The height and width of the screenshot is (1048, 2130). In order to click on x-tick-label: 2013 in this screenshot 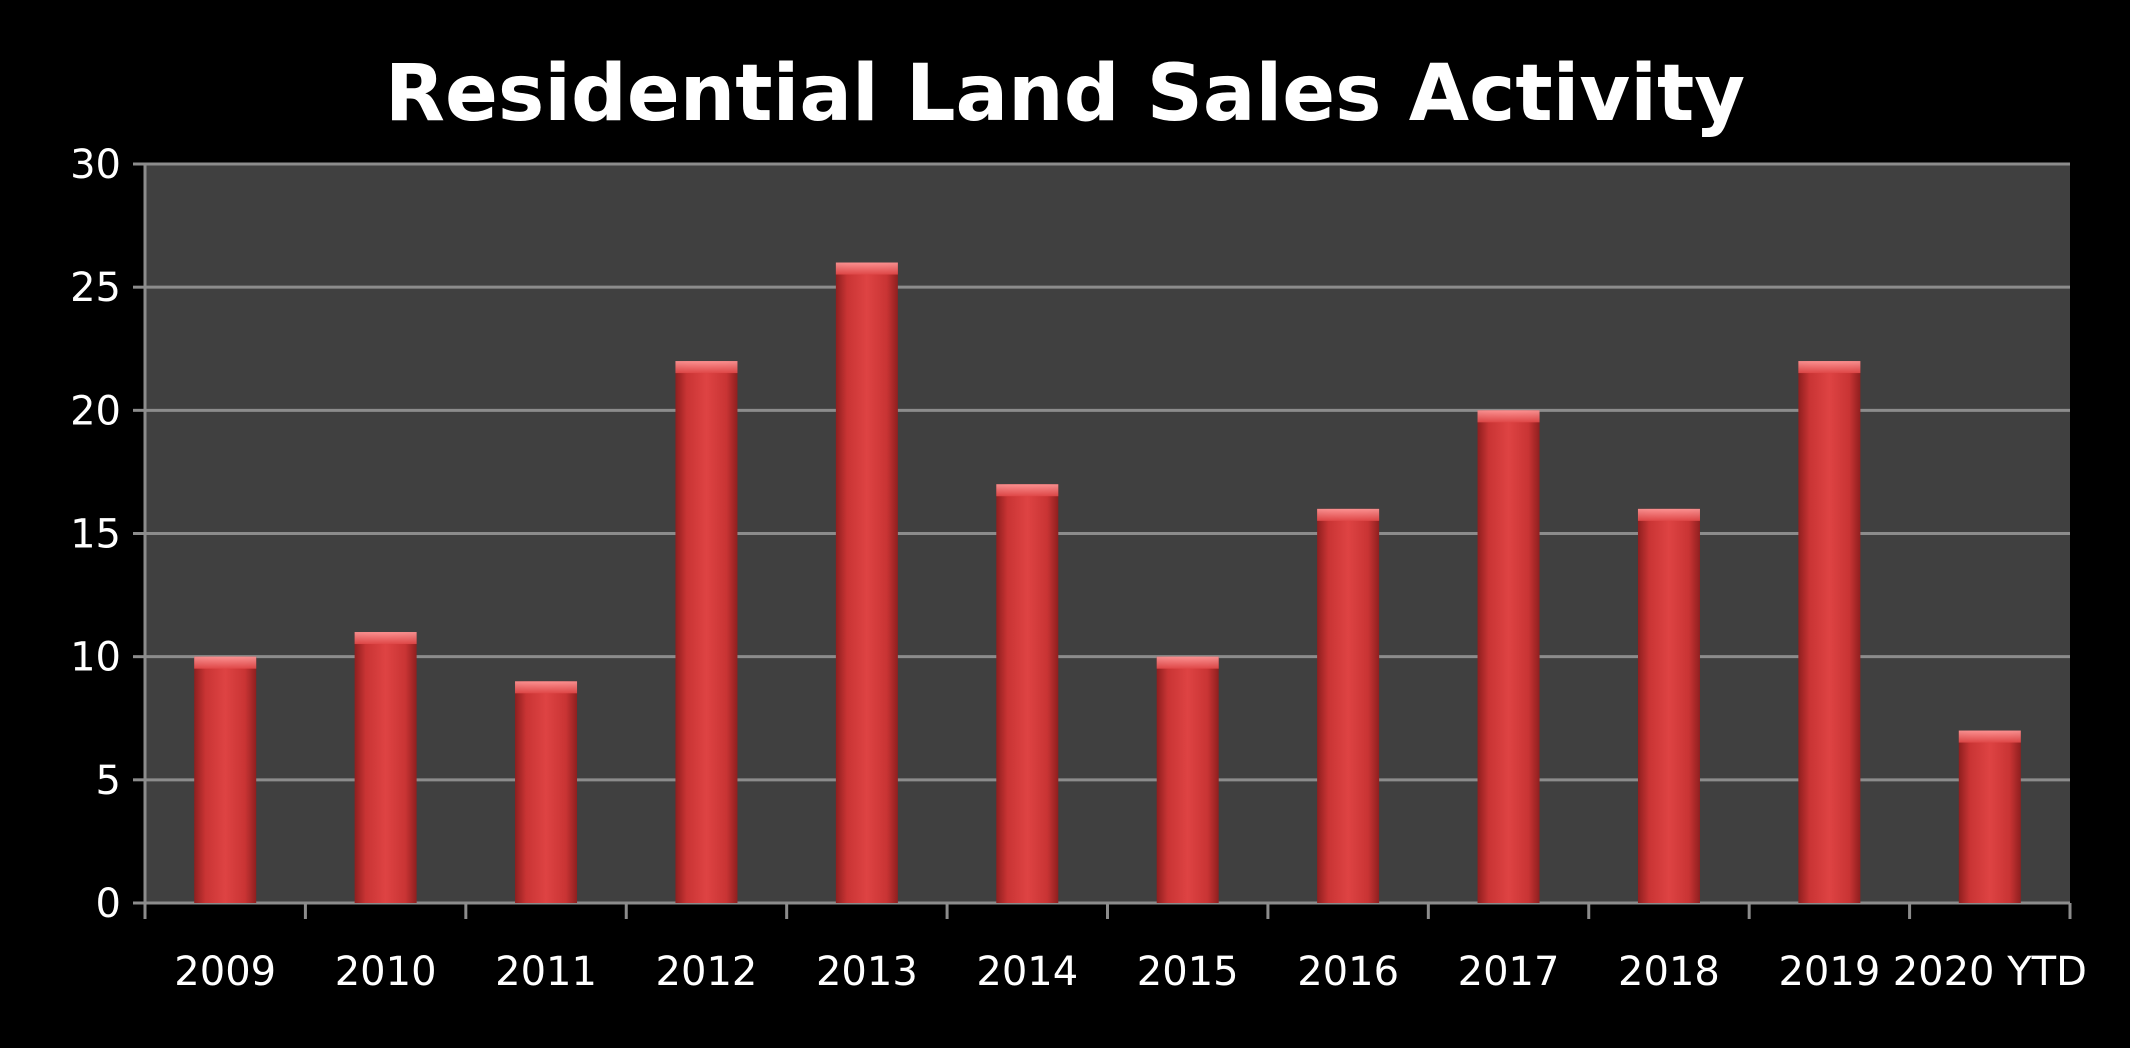, I will do `click(867, 972)`.